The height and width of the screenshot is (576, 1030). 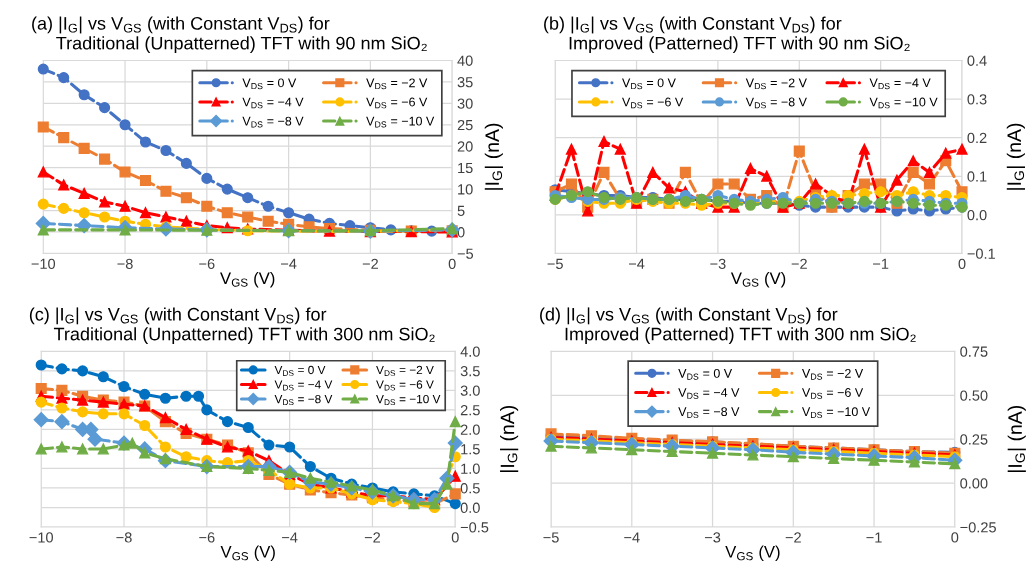 What do you see at coordinates (470, 488) in the screenshot?
I see `y-tick-label: 0.5` at bounding box center [470, 488].